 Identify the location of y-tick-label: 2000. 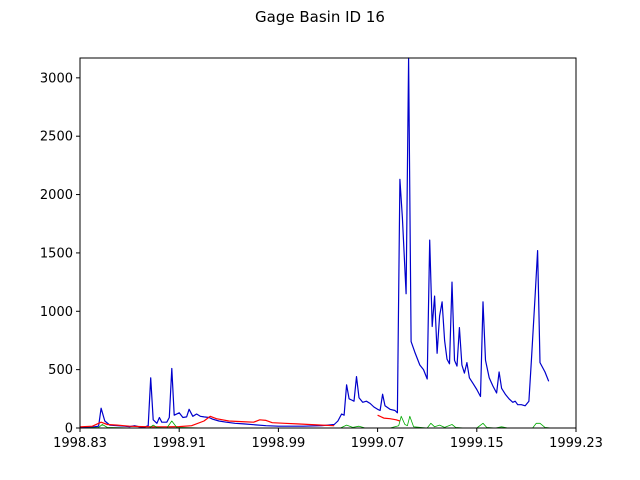
(56, 195).